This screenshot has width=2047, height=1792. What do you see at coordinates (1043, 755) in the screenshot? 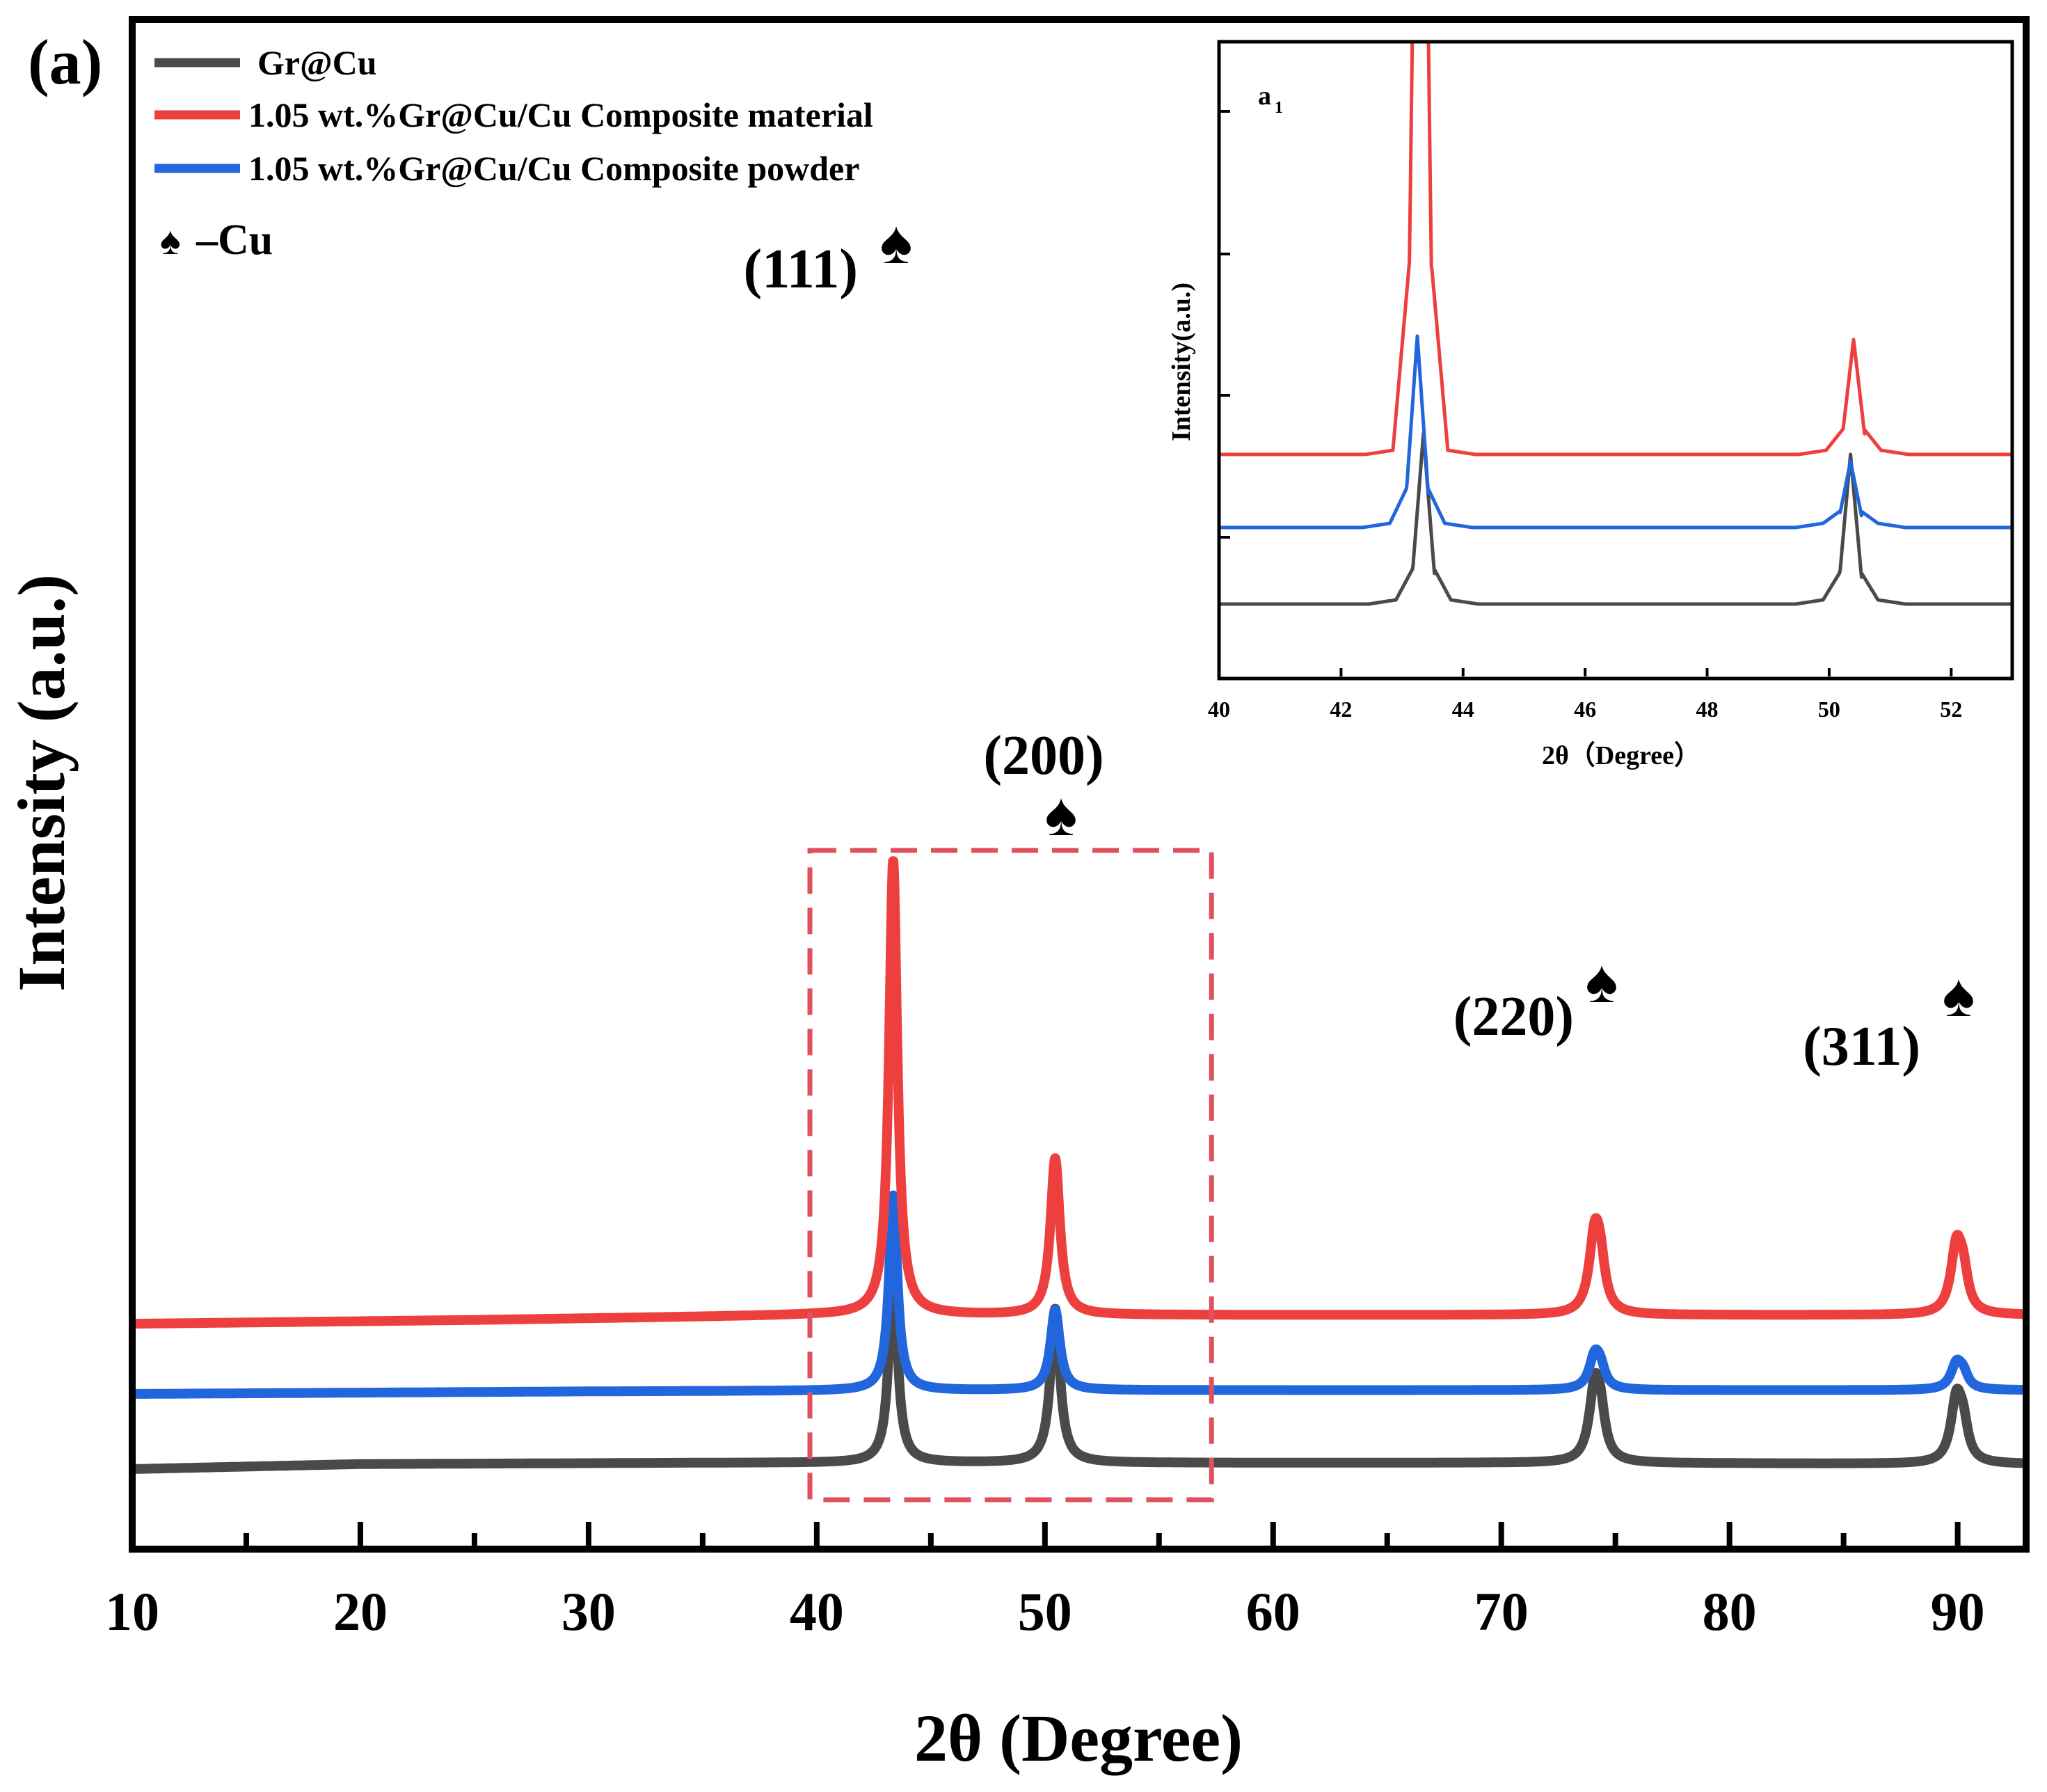
I see `peak-label-200: (200)` at bounding box center [1043, 755].